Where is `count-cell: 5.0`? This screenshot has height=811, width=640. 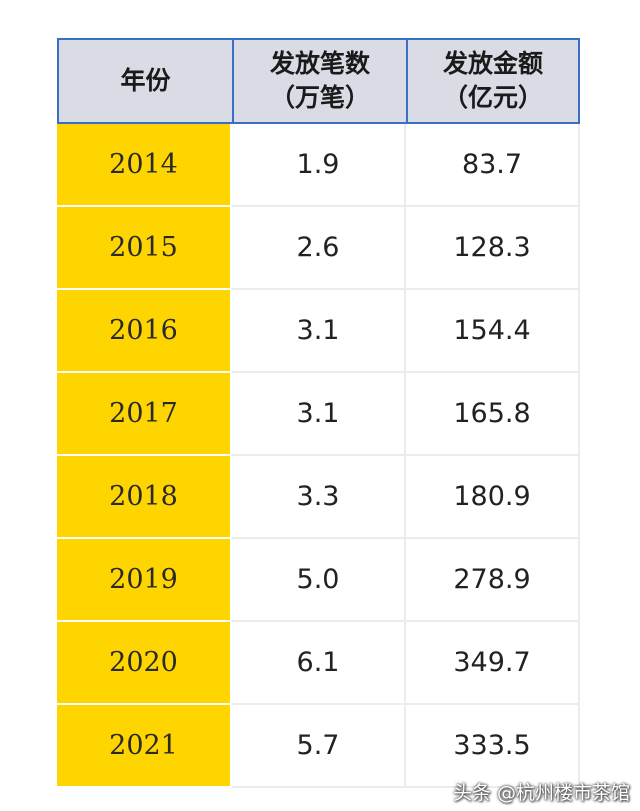
count-cell: 5.0 is located at coordinates (319, 580).